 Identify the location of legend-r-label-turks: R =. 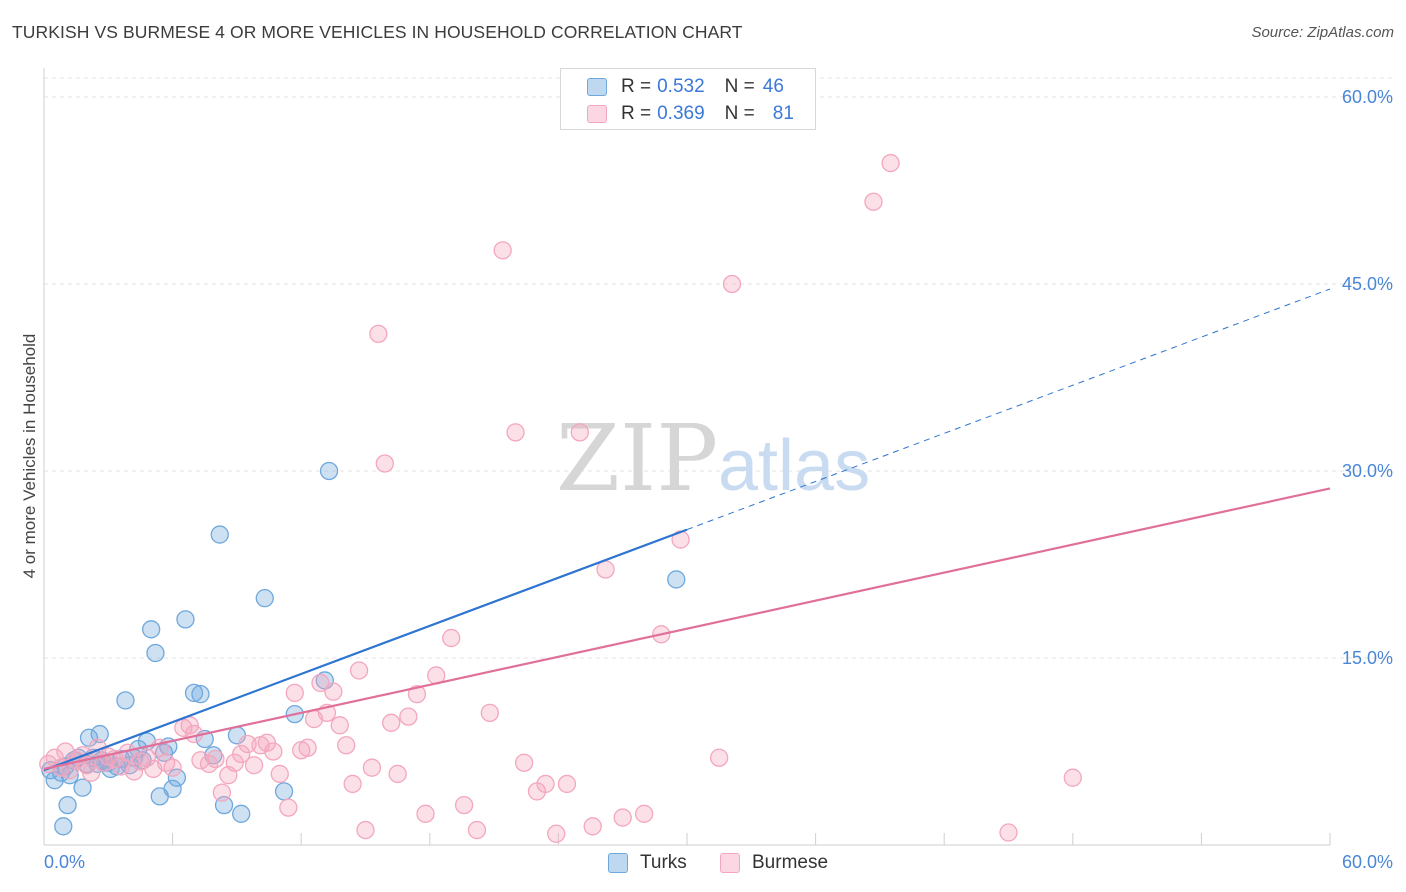
(636, 86).